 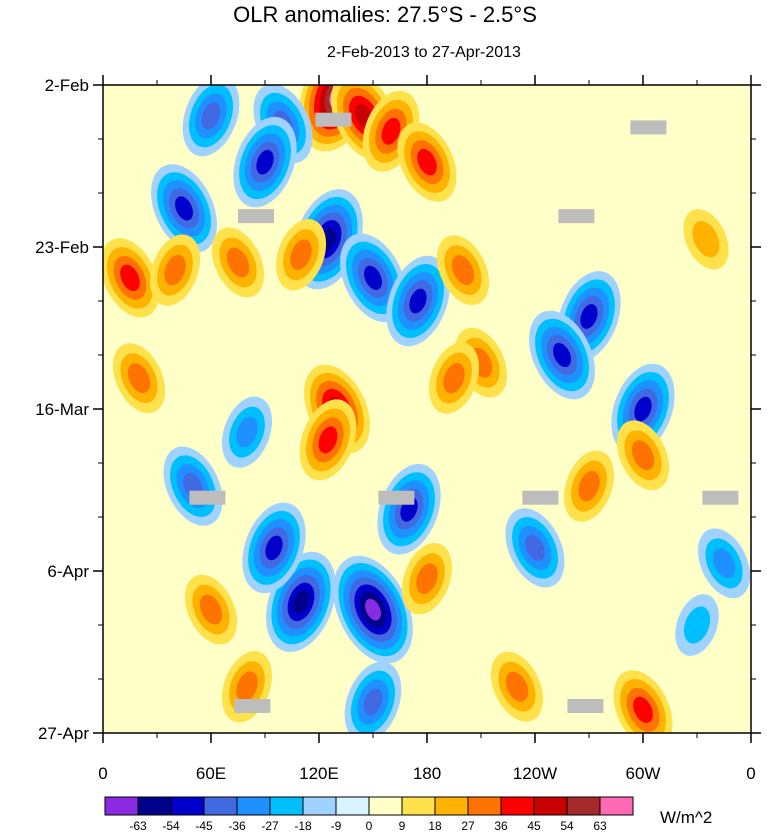 I want to click on colorbar-label: 9, so click(x=402, y=826).